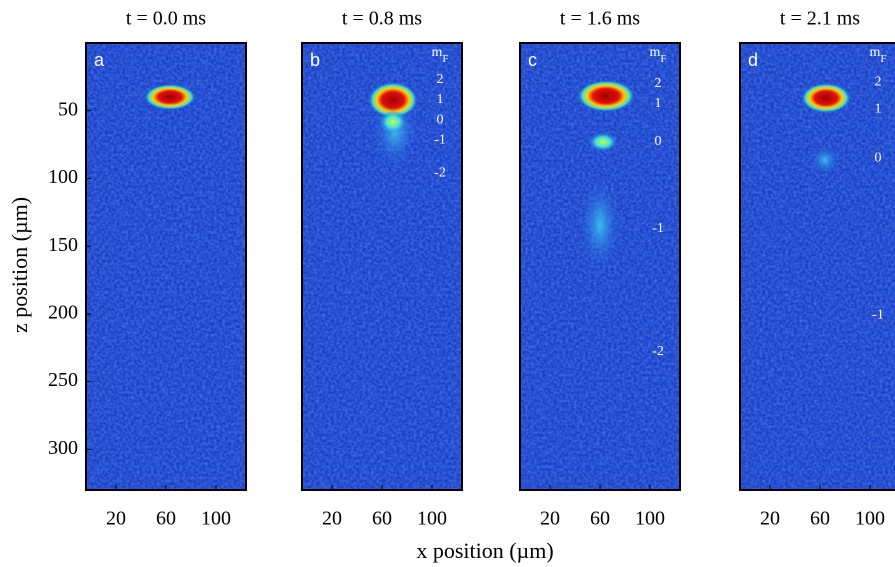 The image size is (895, 567). What do you see at coordinates (820, 19) in the screenshot?
I see `panel-title: t = 2.1 ms` at bounding box center [820, 19].